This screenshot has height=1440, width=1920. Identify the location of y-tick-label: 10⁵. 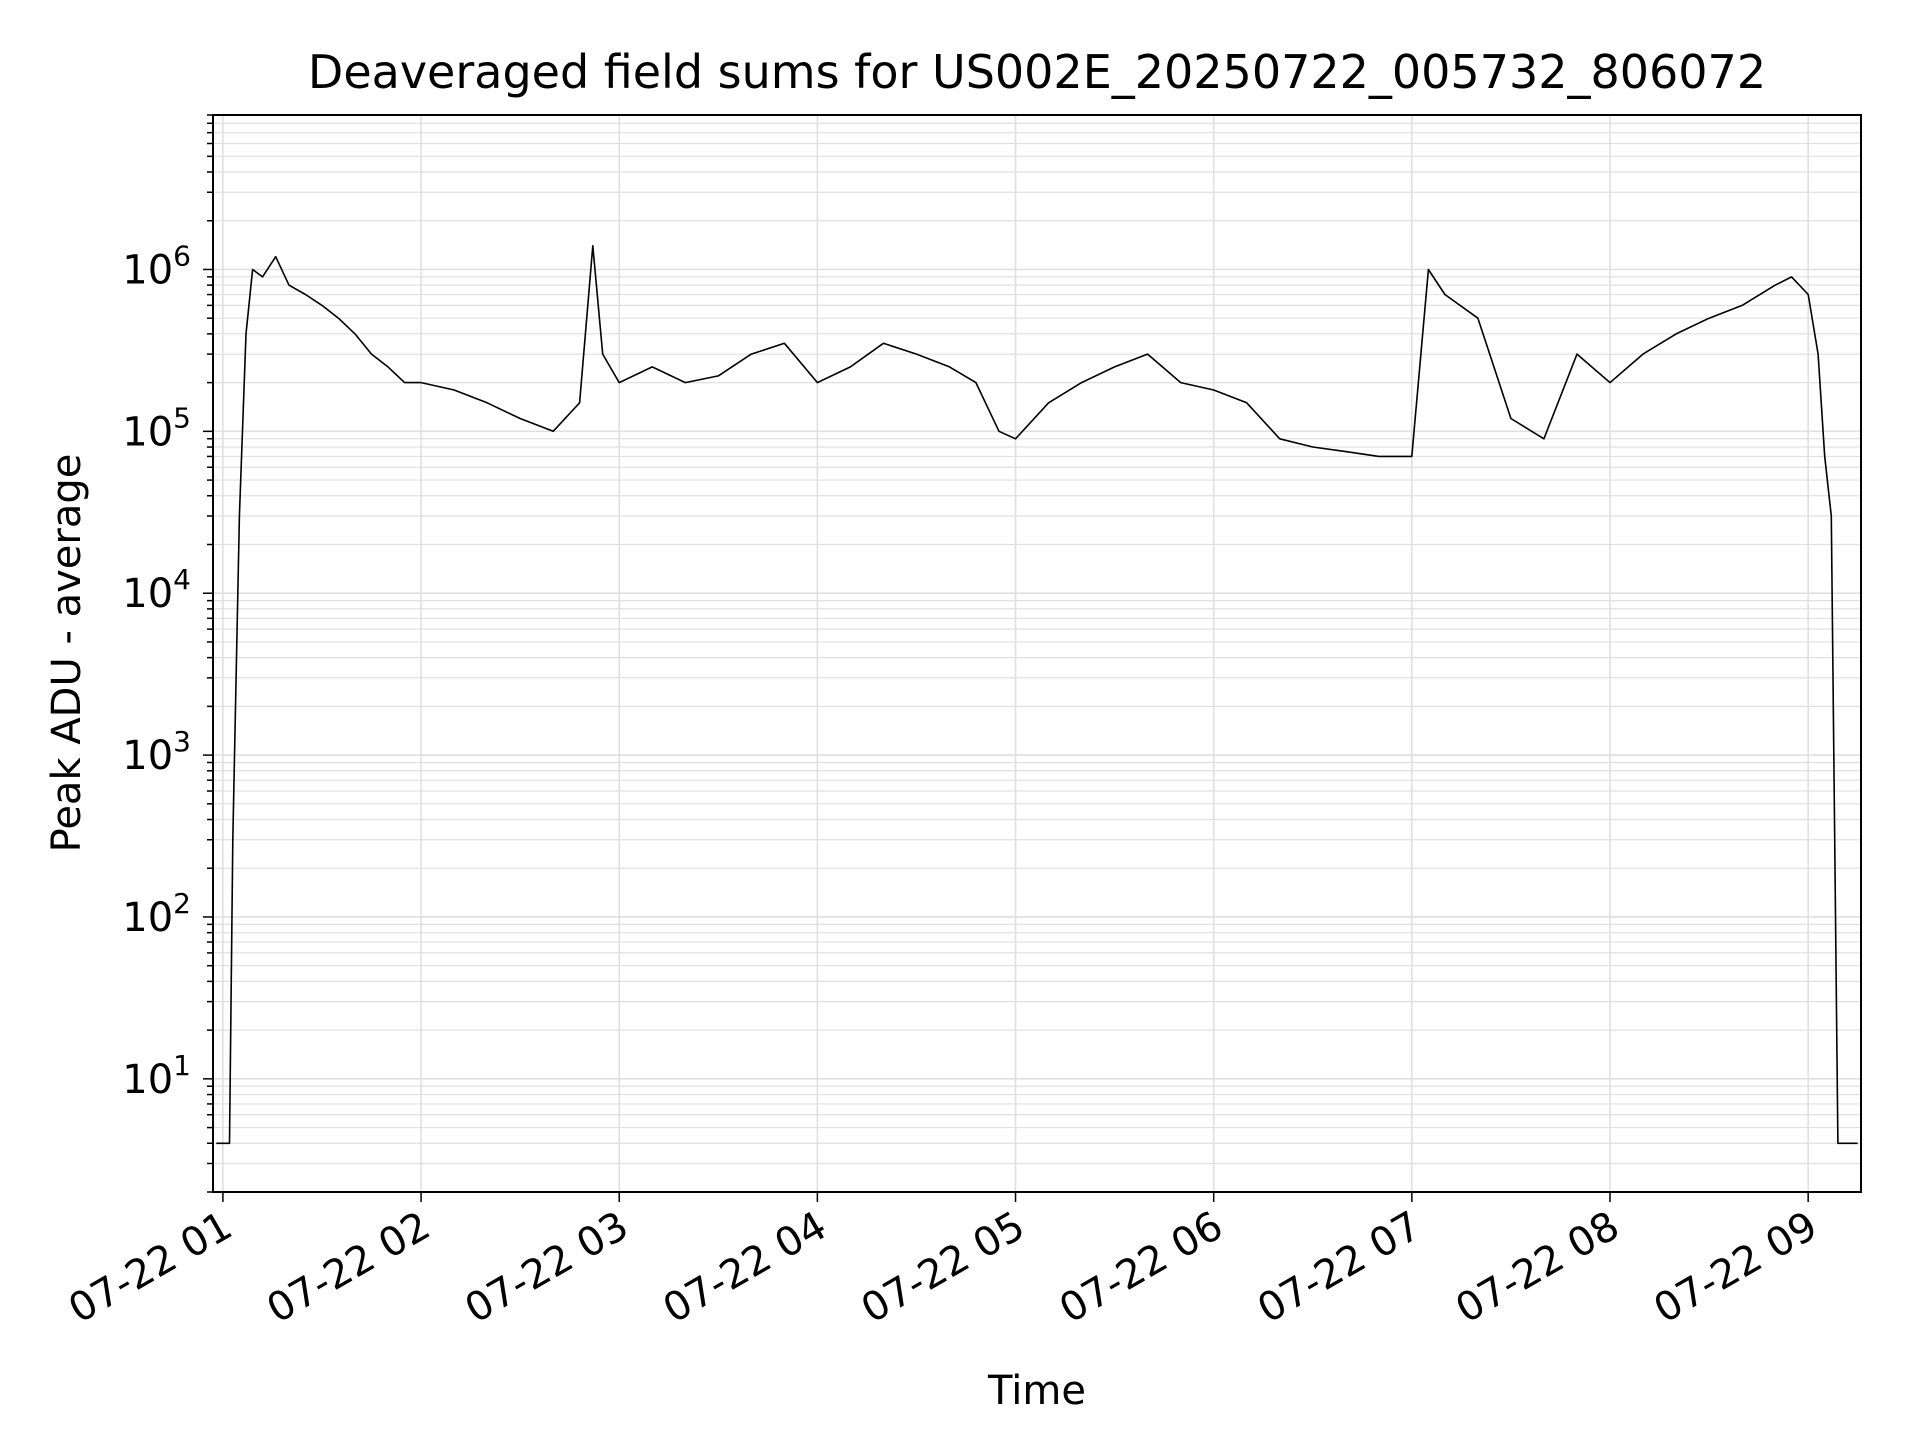
(156, 428).